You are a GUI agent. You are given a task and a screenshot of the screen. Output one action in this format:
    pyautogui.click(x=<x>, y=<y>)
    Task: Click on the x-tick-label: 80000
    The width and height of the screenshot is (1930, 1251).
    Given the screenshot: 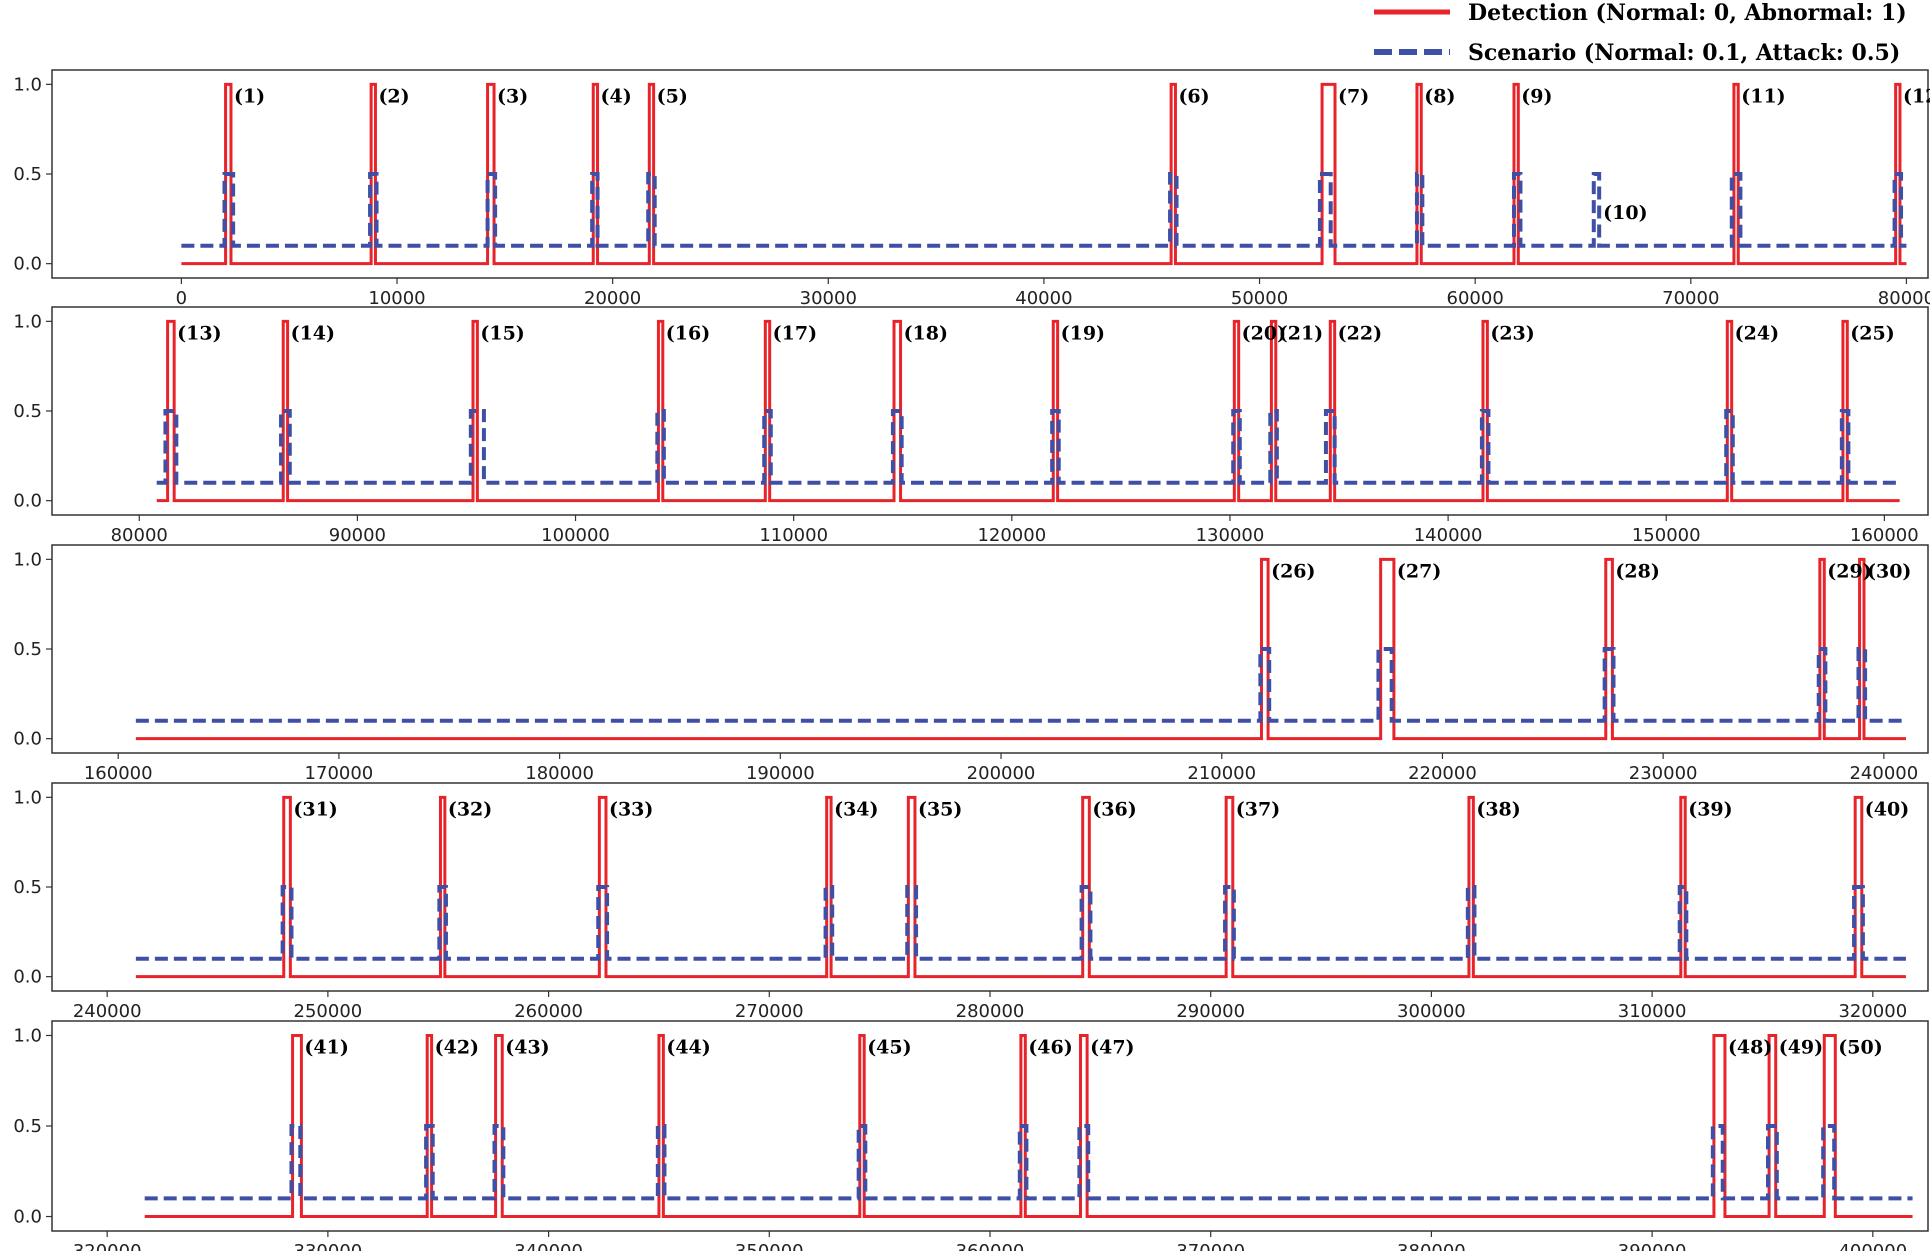 What is the action you would take?
    pyautogui.click(x=139, y=535)
    